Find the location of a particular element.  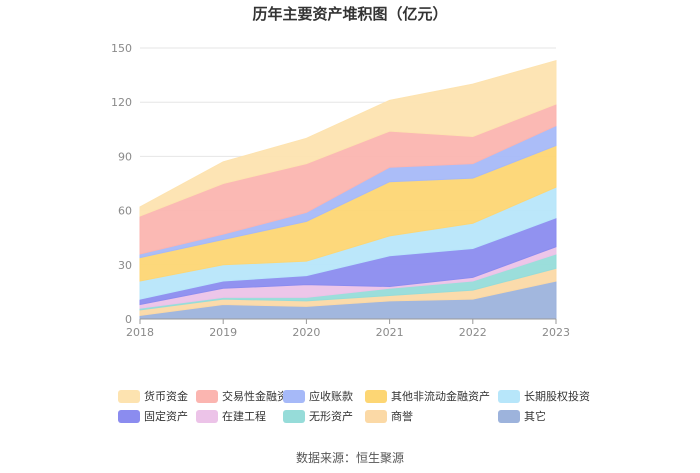

chart-title: 历年主要资产堆积图（亿元） is located at coordinates (350, 14).